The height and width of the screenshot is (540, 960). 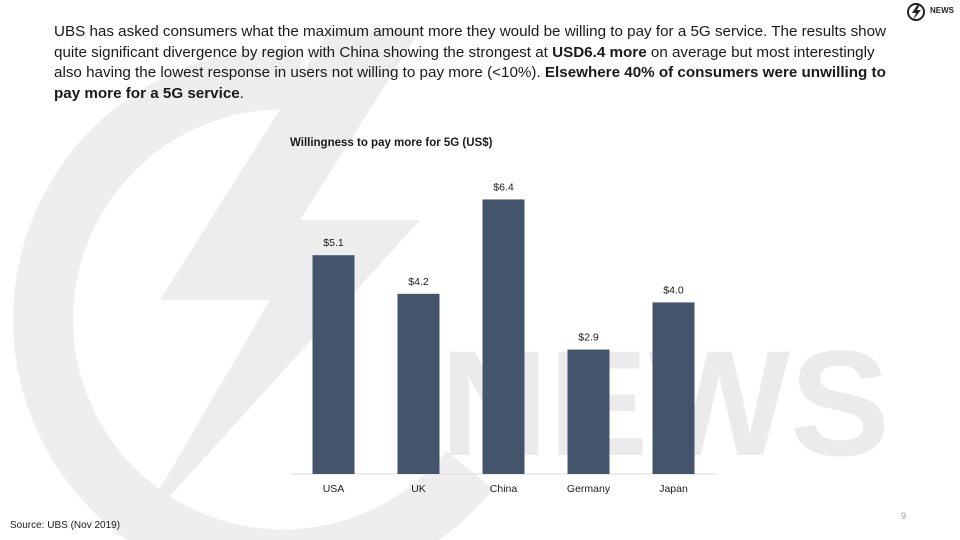 I want to click on data-label-uk: $4.2, so click(x=418, y=282).